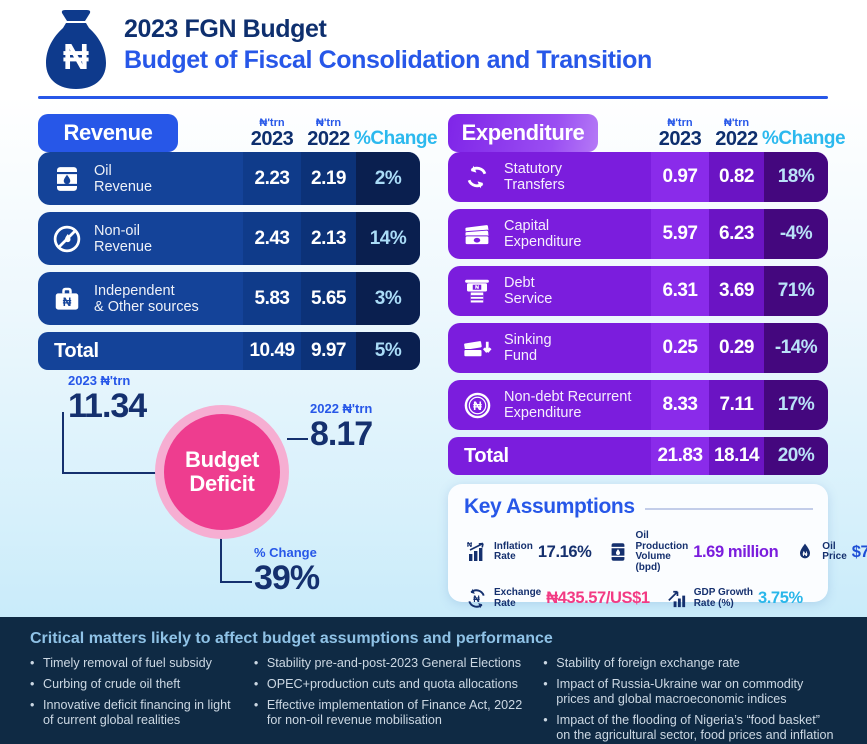  What do you see at coordinates (477, 234) in the screenshot?
I see `cash-stack-icon` at bounding box center [477, 234].